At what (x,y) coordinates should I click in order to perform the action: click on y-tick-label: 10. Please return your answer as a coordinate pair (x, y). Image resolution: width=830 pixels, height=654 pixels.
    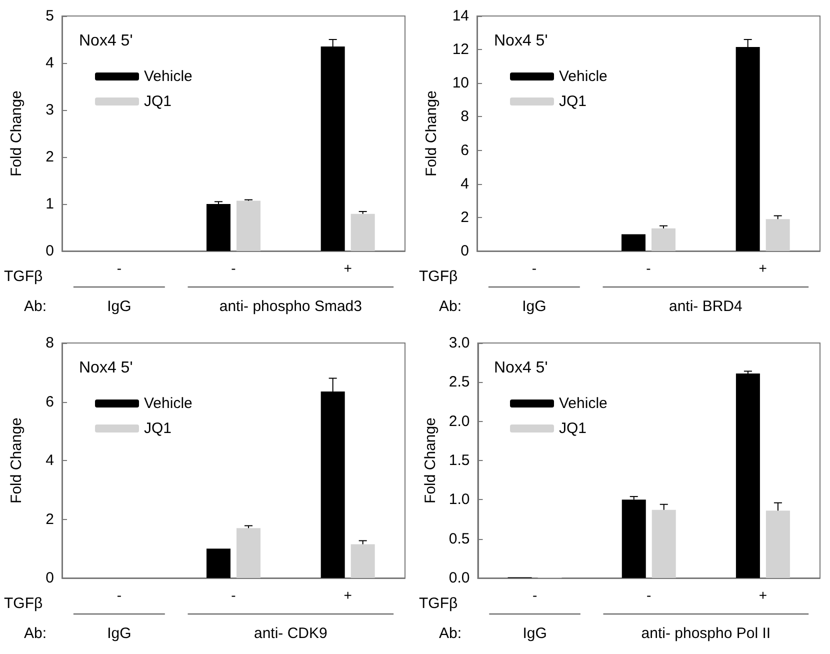
    Looking at the image, I should click on (460, 83).